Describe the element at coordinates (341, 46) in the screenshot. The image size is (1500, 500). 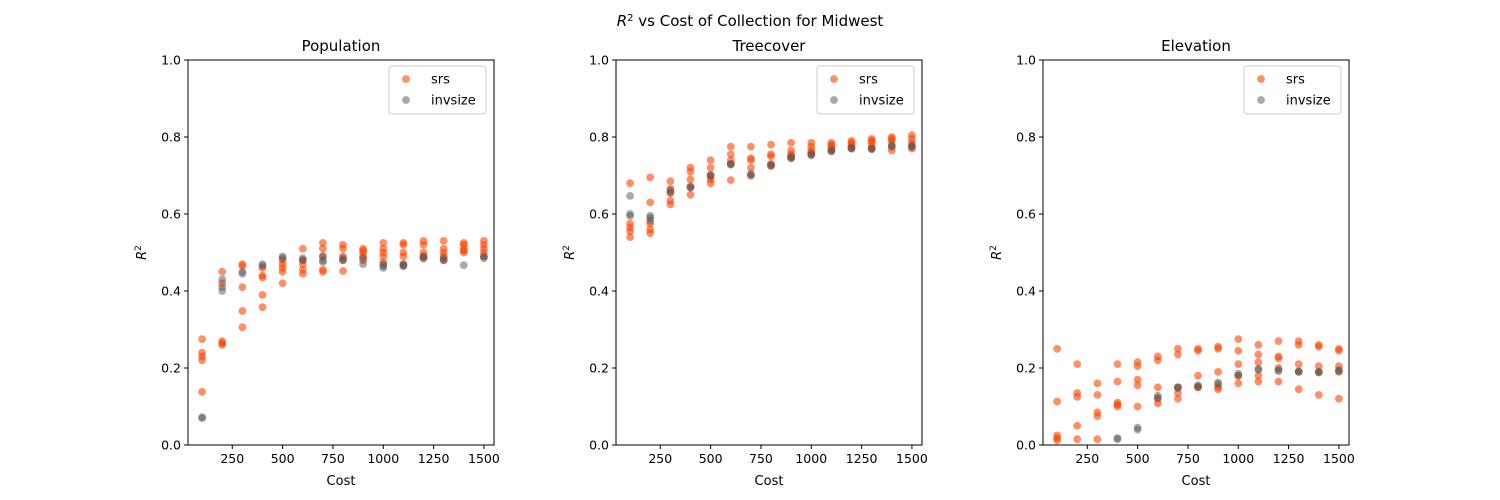
I see `subplot-title: Population` at that location.